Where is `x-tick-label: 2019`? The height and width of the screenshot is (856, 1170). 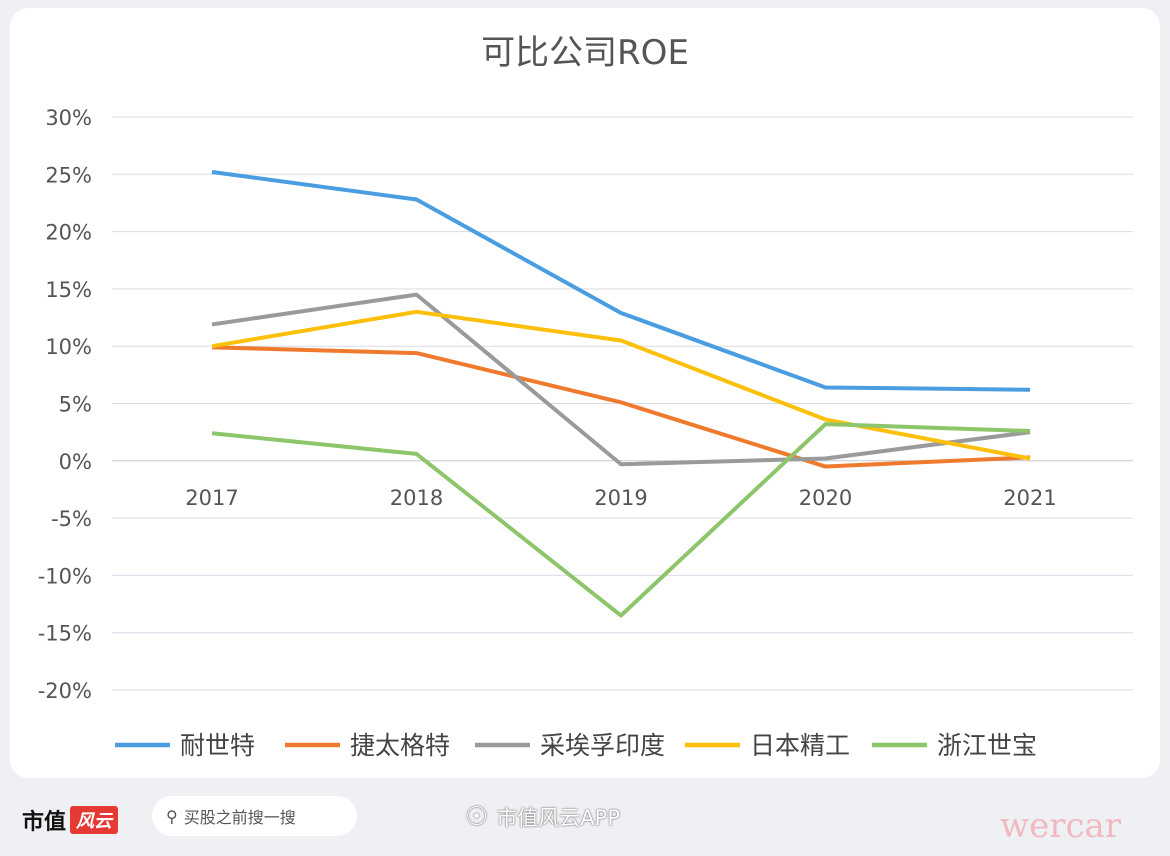 x-tick-label: 2019 is located at coordinates (620, 498).